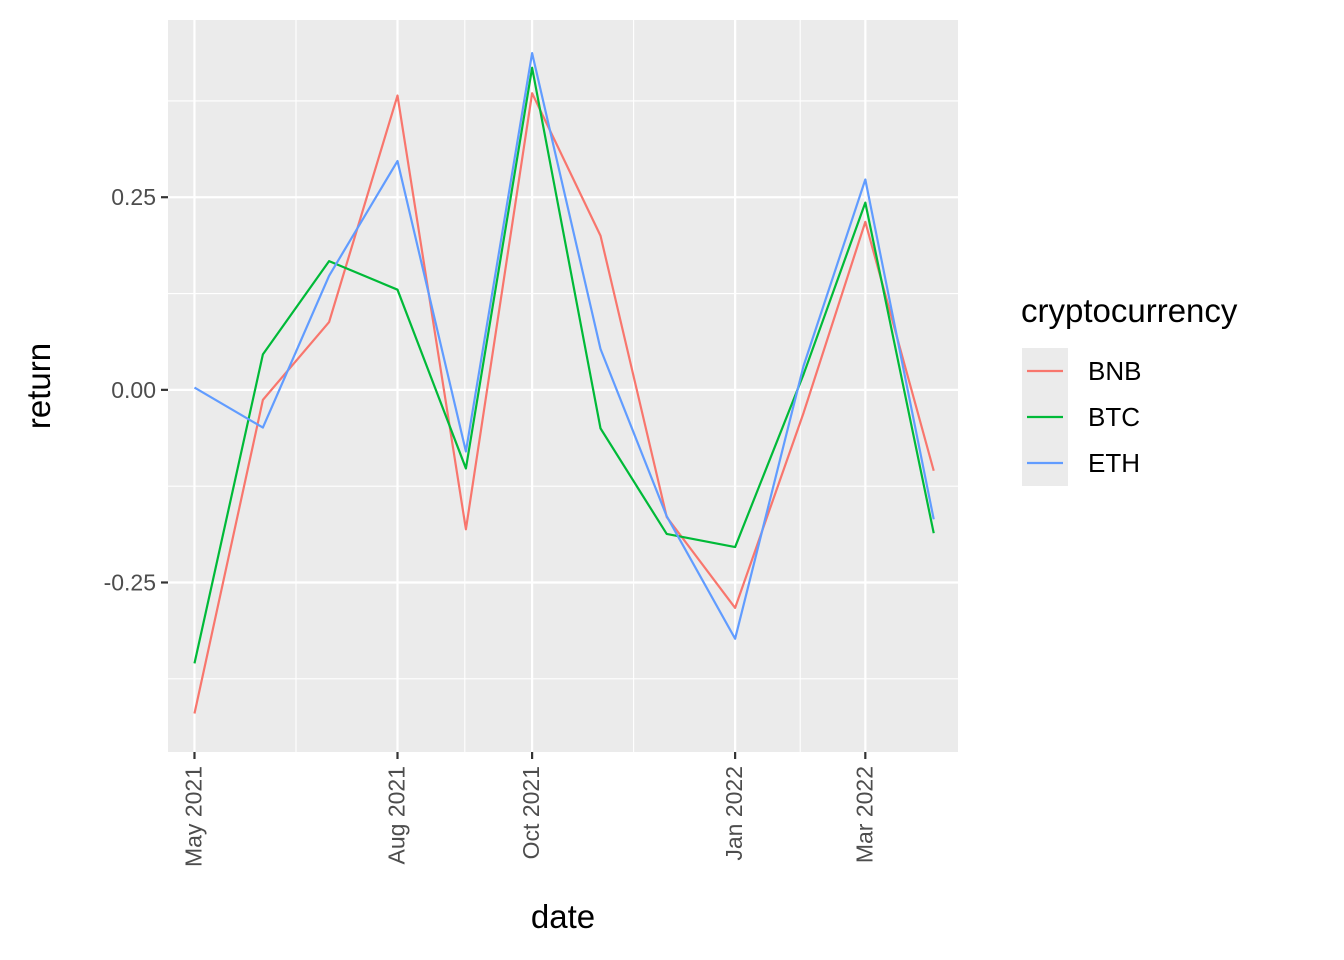 The width and height of the screenshot is (1344, 960). I want to click on x-tick-label: Aug 2021, so click(396, 815).